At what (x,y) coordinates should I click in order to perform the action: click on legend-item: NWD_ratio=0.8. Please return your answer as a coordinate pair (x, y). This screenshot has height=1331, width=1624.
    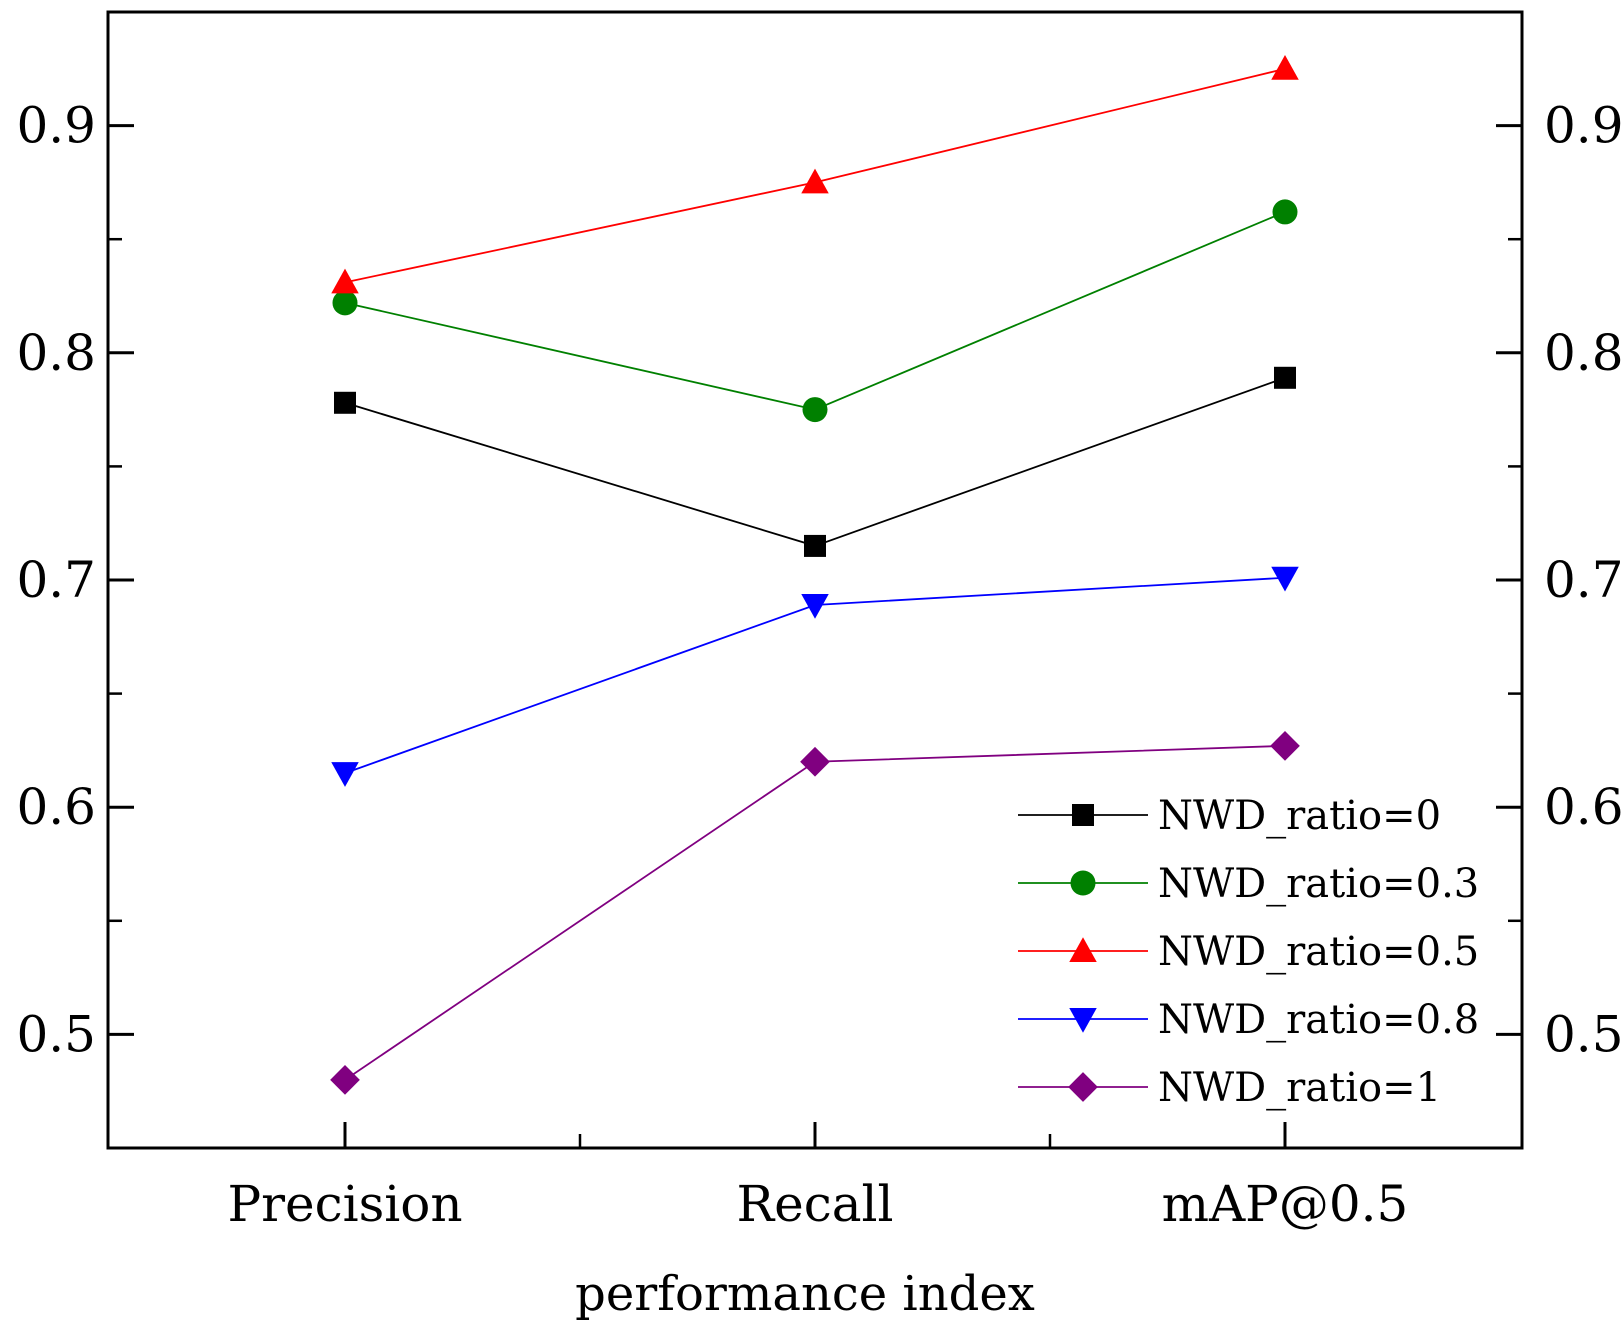
    Looking at the image, I should click on (1248, 1020).